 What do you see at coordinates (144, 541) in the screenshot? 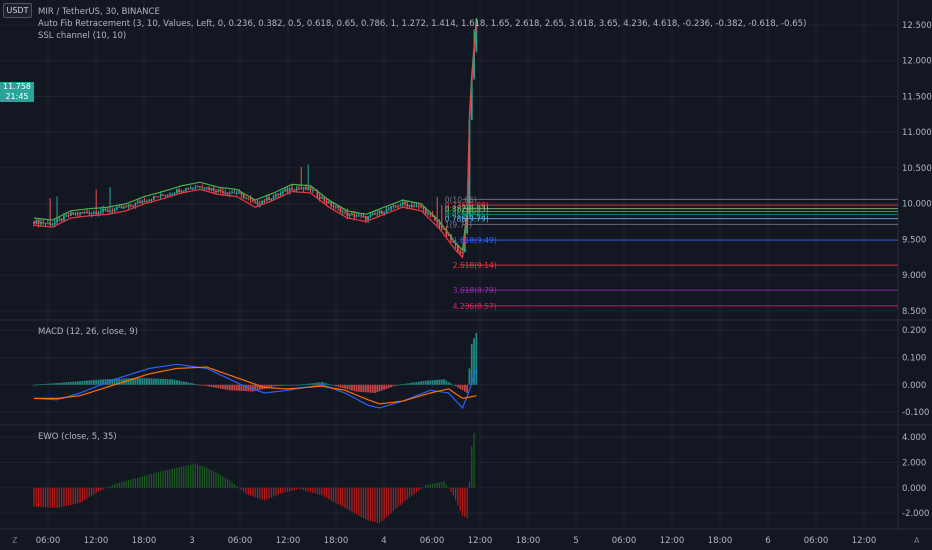
I see `time-axis-label: 18:00` at bounding box center [144, 541].